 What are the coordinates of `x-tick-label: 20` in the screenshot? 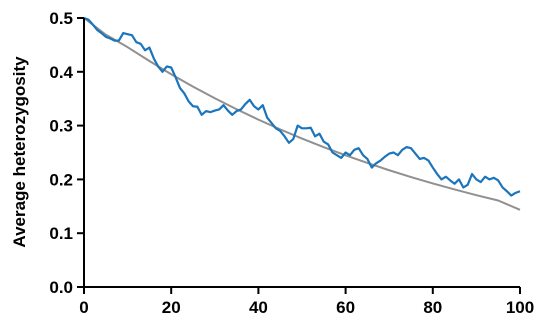 It's located at (171, 307).